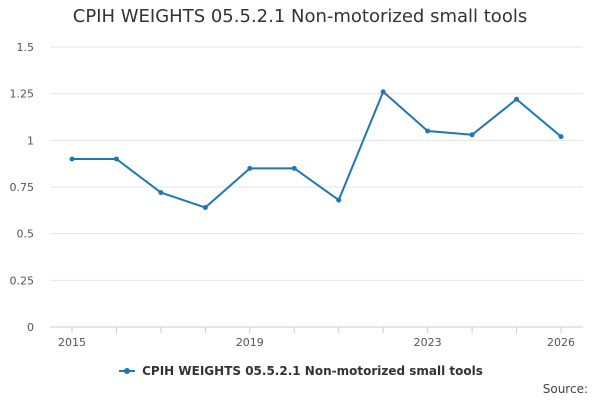  I want to click on y-axis-ticks: 0 0.25 0.5 0.75 1 1.25 1.5, so click(22, 187).